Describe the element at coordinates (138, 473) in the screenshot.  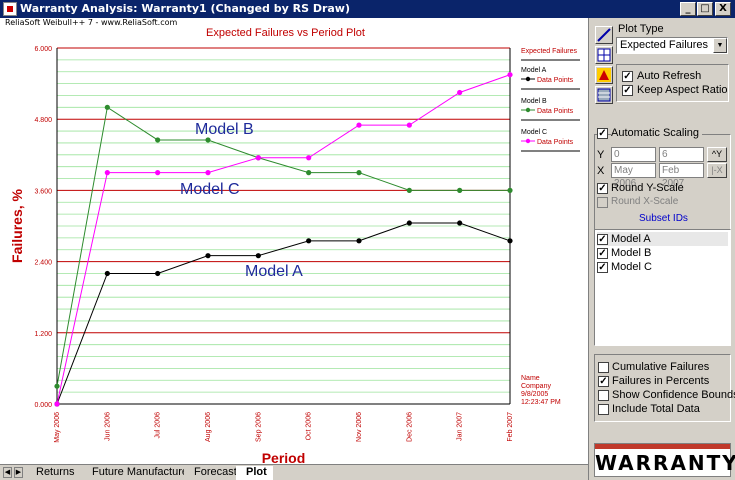
I see `tab-future-manufacture: Future Manufacture` at that location.